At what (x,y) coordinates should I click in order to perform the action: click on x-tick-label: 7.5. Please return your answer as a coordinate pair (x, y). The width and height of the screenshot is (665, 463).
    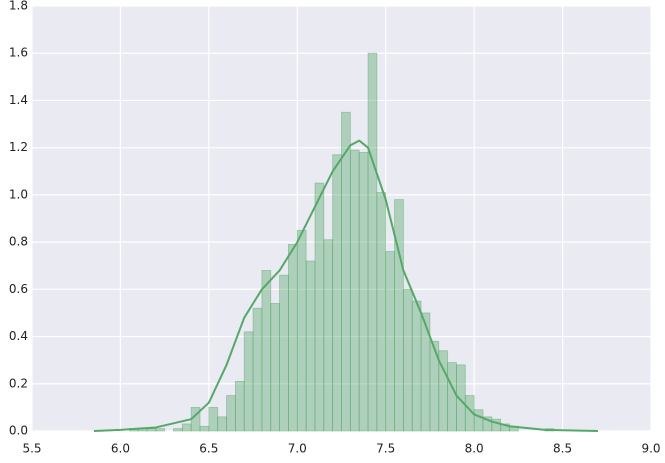
    Looking at the image, I should click on (385, 449).